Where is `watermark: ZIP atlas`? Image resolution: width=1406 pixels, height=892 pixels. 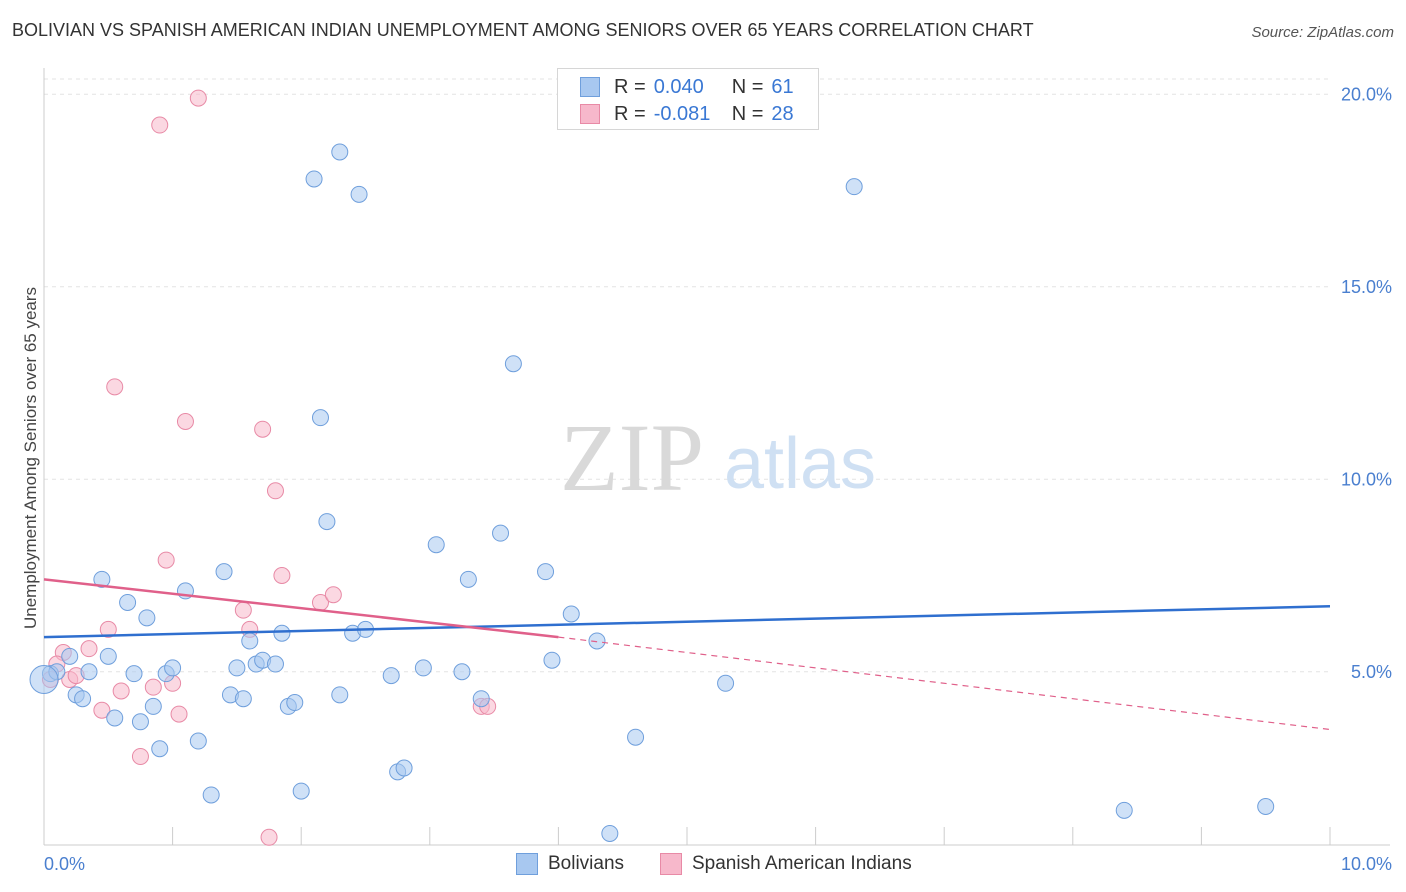
watermark: ZIP atlas is located at coordinates (718, 457).